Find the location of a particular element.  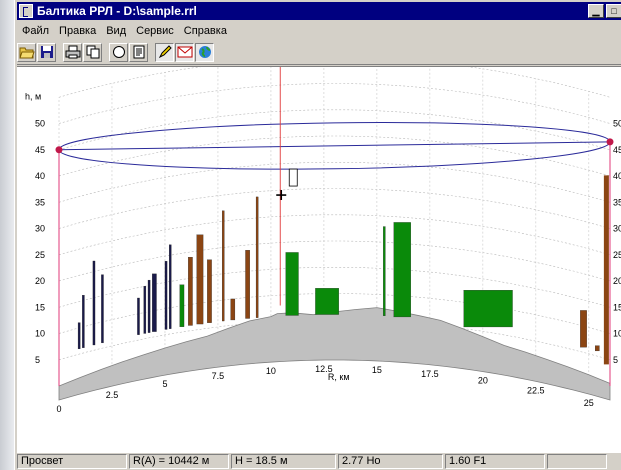

x-tick-label: 2.5 is located at coordinates (112, 395).